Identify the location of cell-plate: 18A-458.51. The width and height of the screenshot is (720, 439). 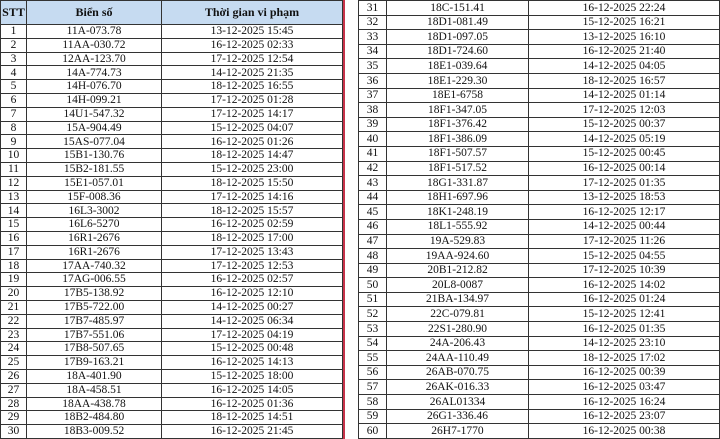
(94, 390).